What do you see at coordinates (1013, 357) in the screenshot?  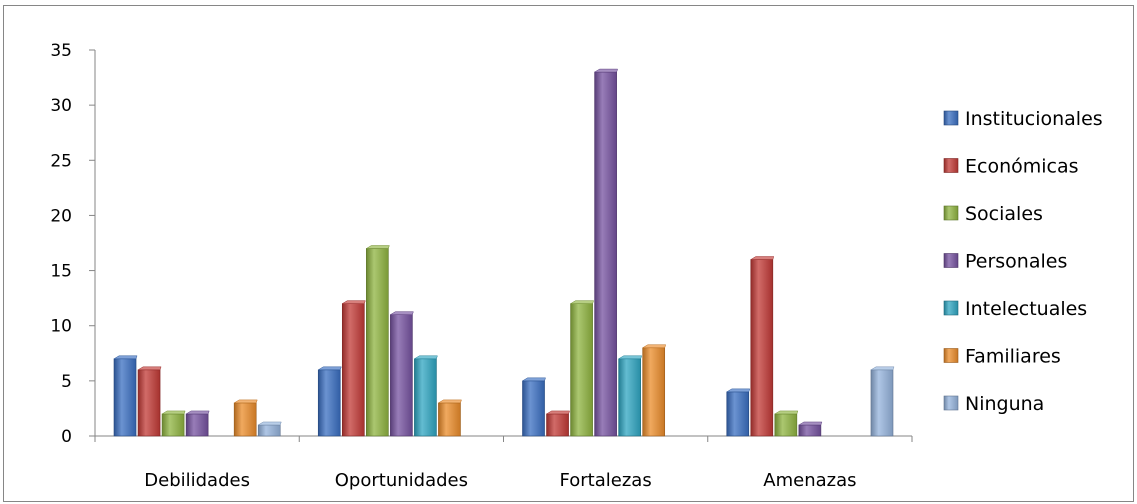 I see `legend-label: Familiares` at bounding box center [1013, 357].